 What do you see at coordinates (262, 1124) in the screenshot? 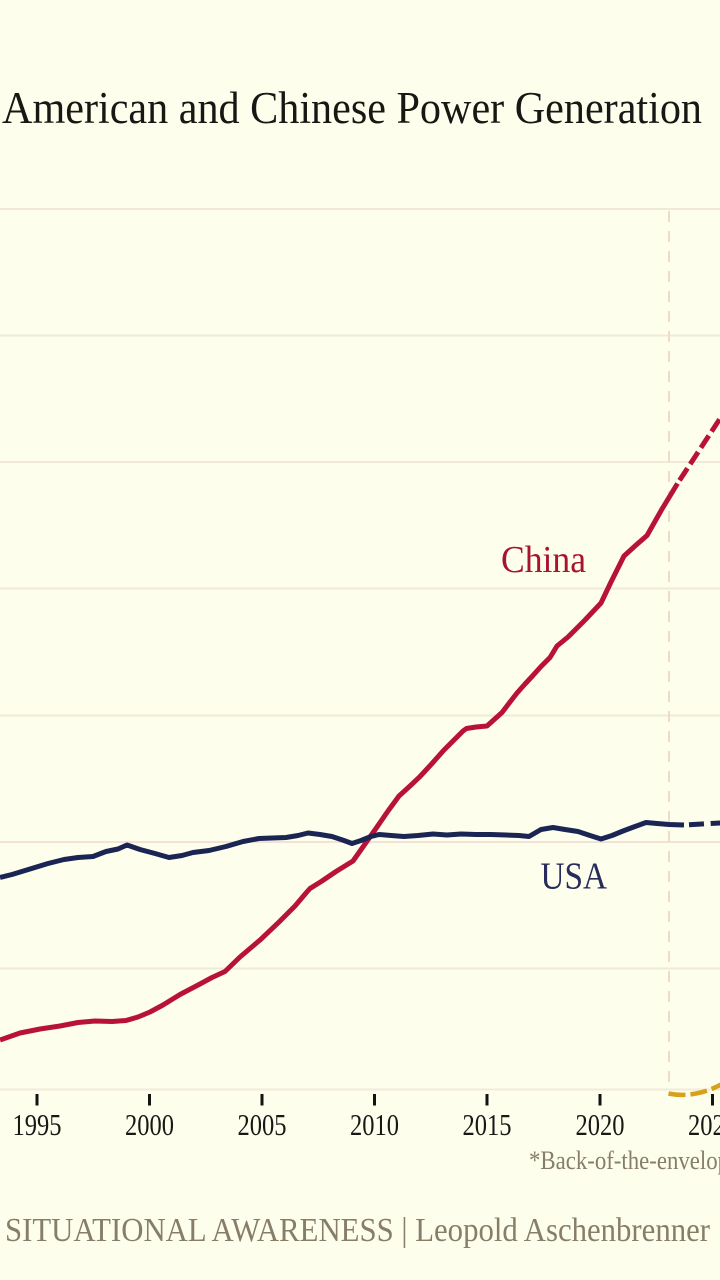
I see `svg-text: 2005` at bounding box center [262, 1124].